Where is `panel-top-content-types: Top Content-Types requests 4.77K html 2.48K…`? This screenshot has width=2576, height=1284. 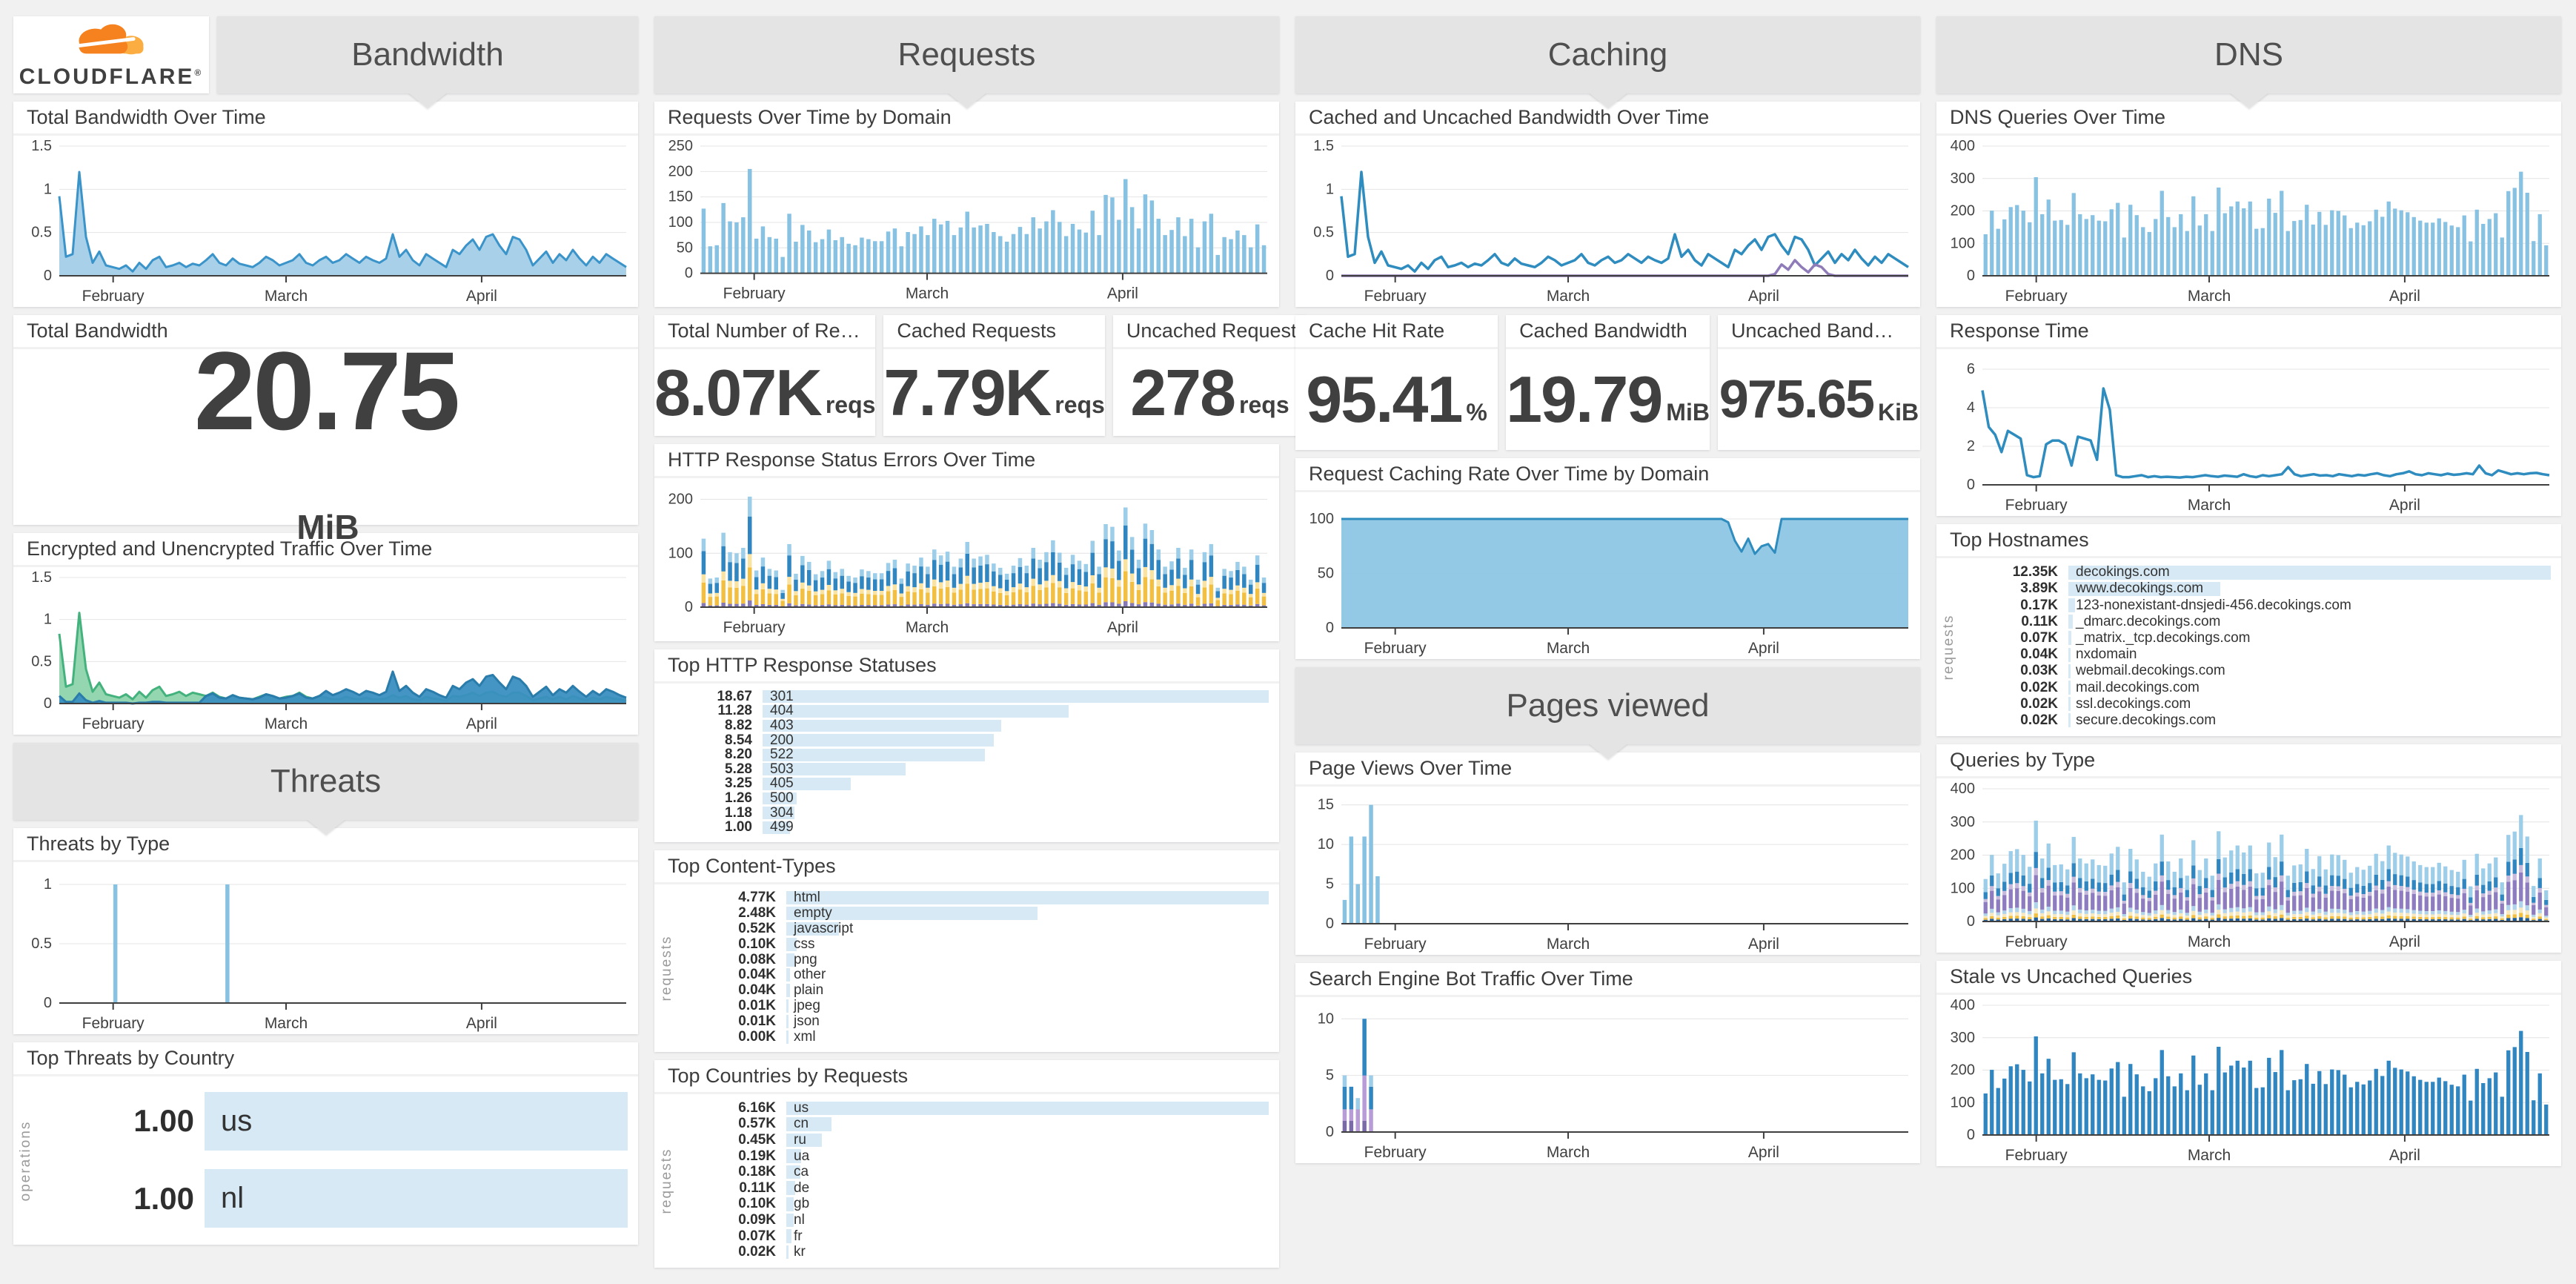 panel-top-content-types: Top Content-Types requests 4.77K html 2.48K… is located at coordinates (966, 951).